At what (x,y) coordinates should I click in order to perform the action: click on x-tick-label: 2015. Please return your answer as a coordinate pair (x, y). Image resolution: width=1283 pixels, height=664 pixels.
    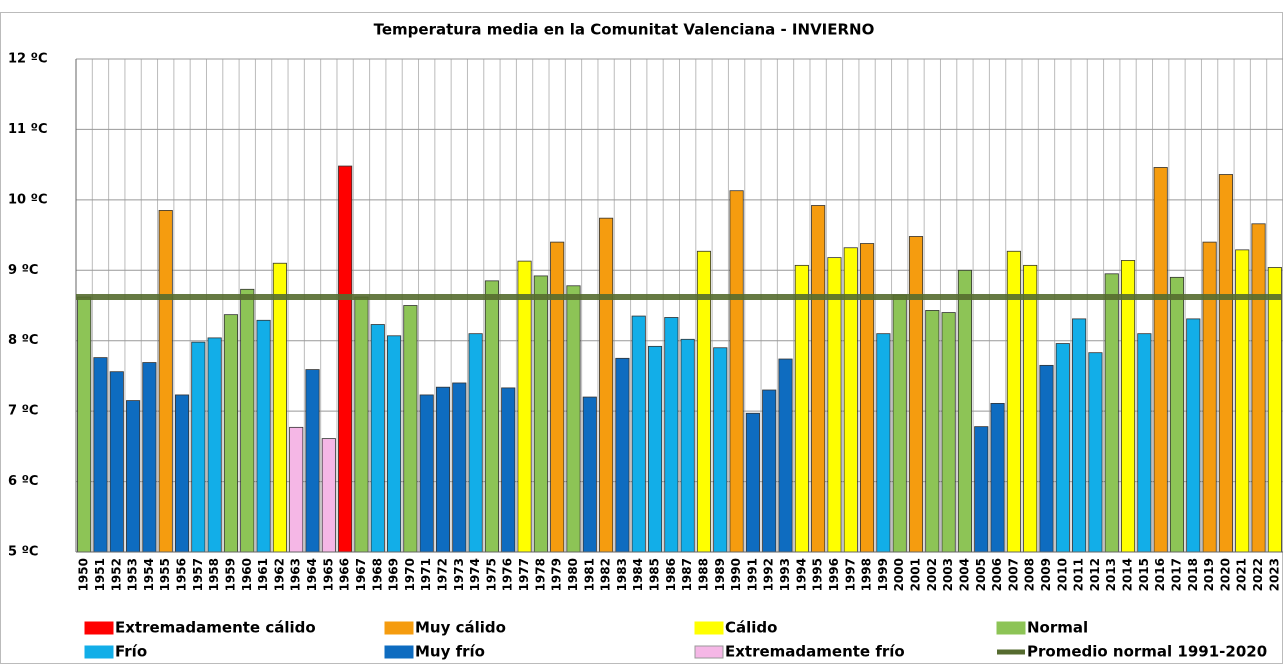
    Looking at the image, I should click on (1144, 574).